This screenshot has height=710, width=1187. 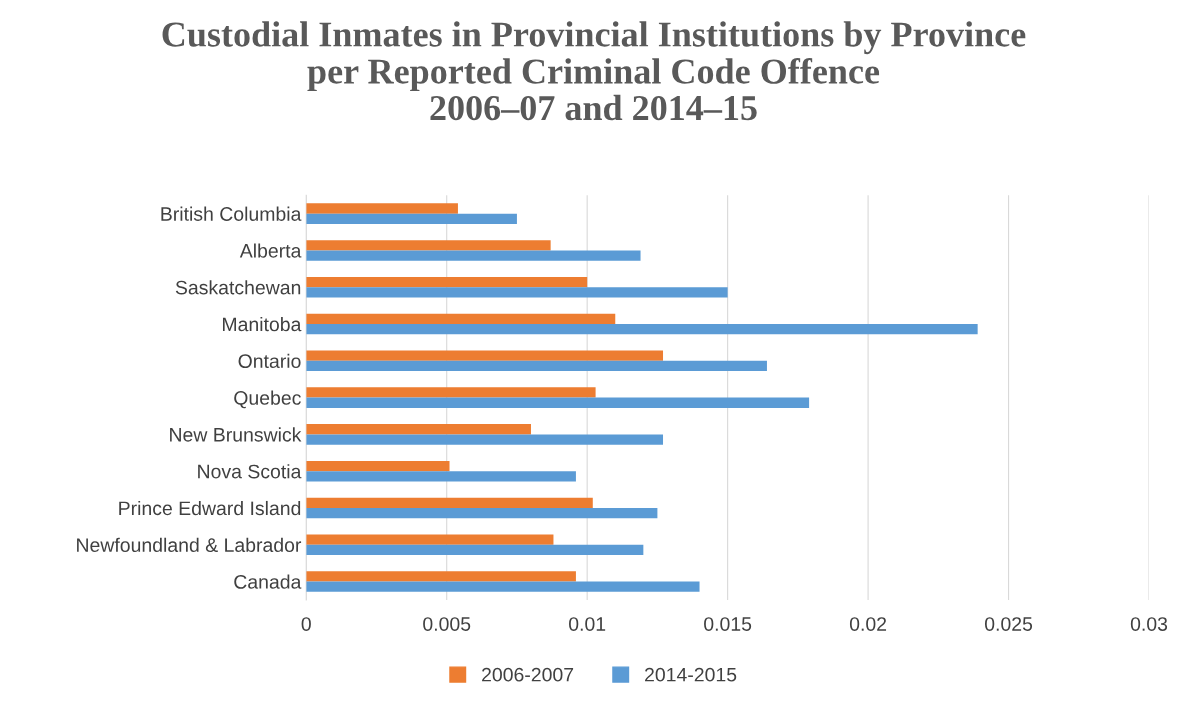 I want to click on y-tick-label: New Brunswick, so click(x=236, y=434).